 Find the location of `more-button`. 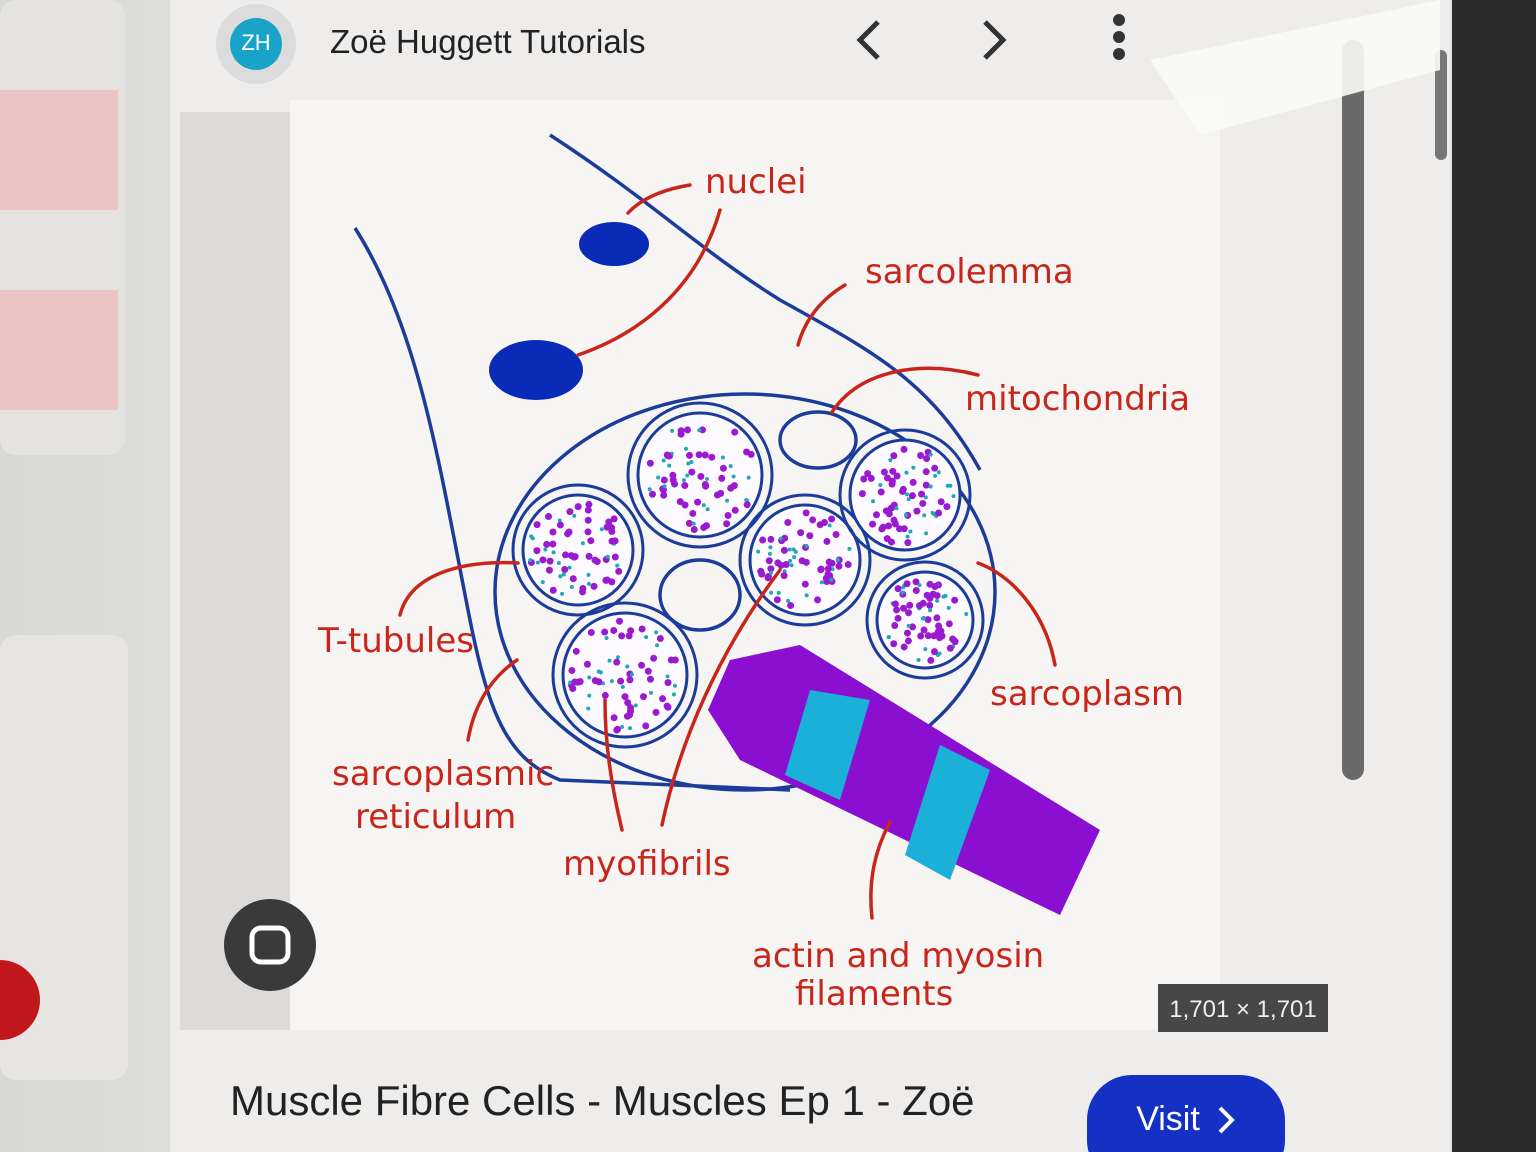

more-button is located at coordinates (1119, 37).